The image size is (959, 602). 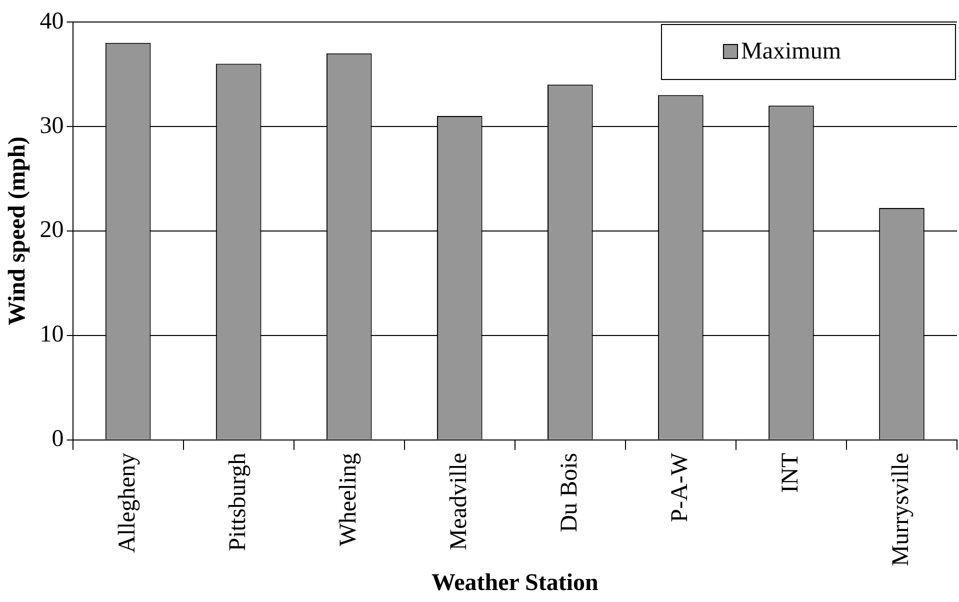 What do you see at coordinates (58, 439) in the screenshot?
I see `y-tick-label: 0` at bounding box center [58, 439].